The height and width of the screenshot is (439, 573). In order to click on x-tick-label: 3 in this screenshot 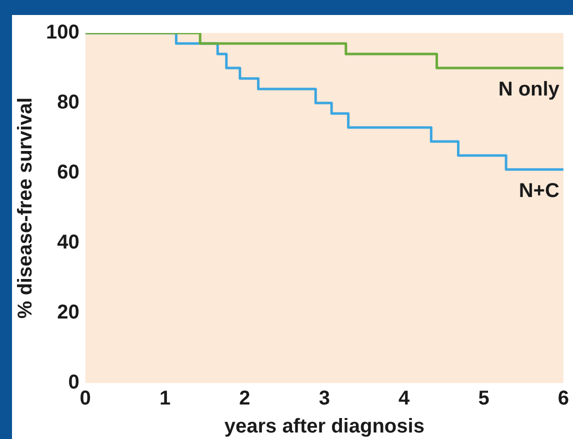, I will do `click(324, 399)`.